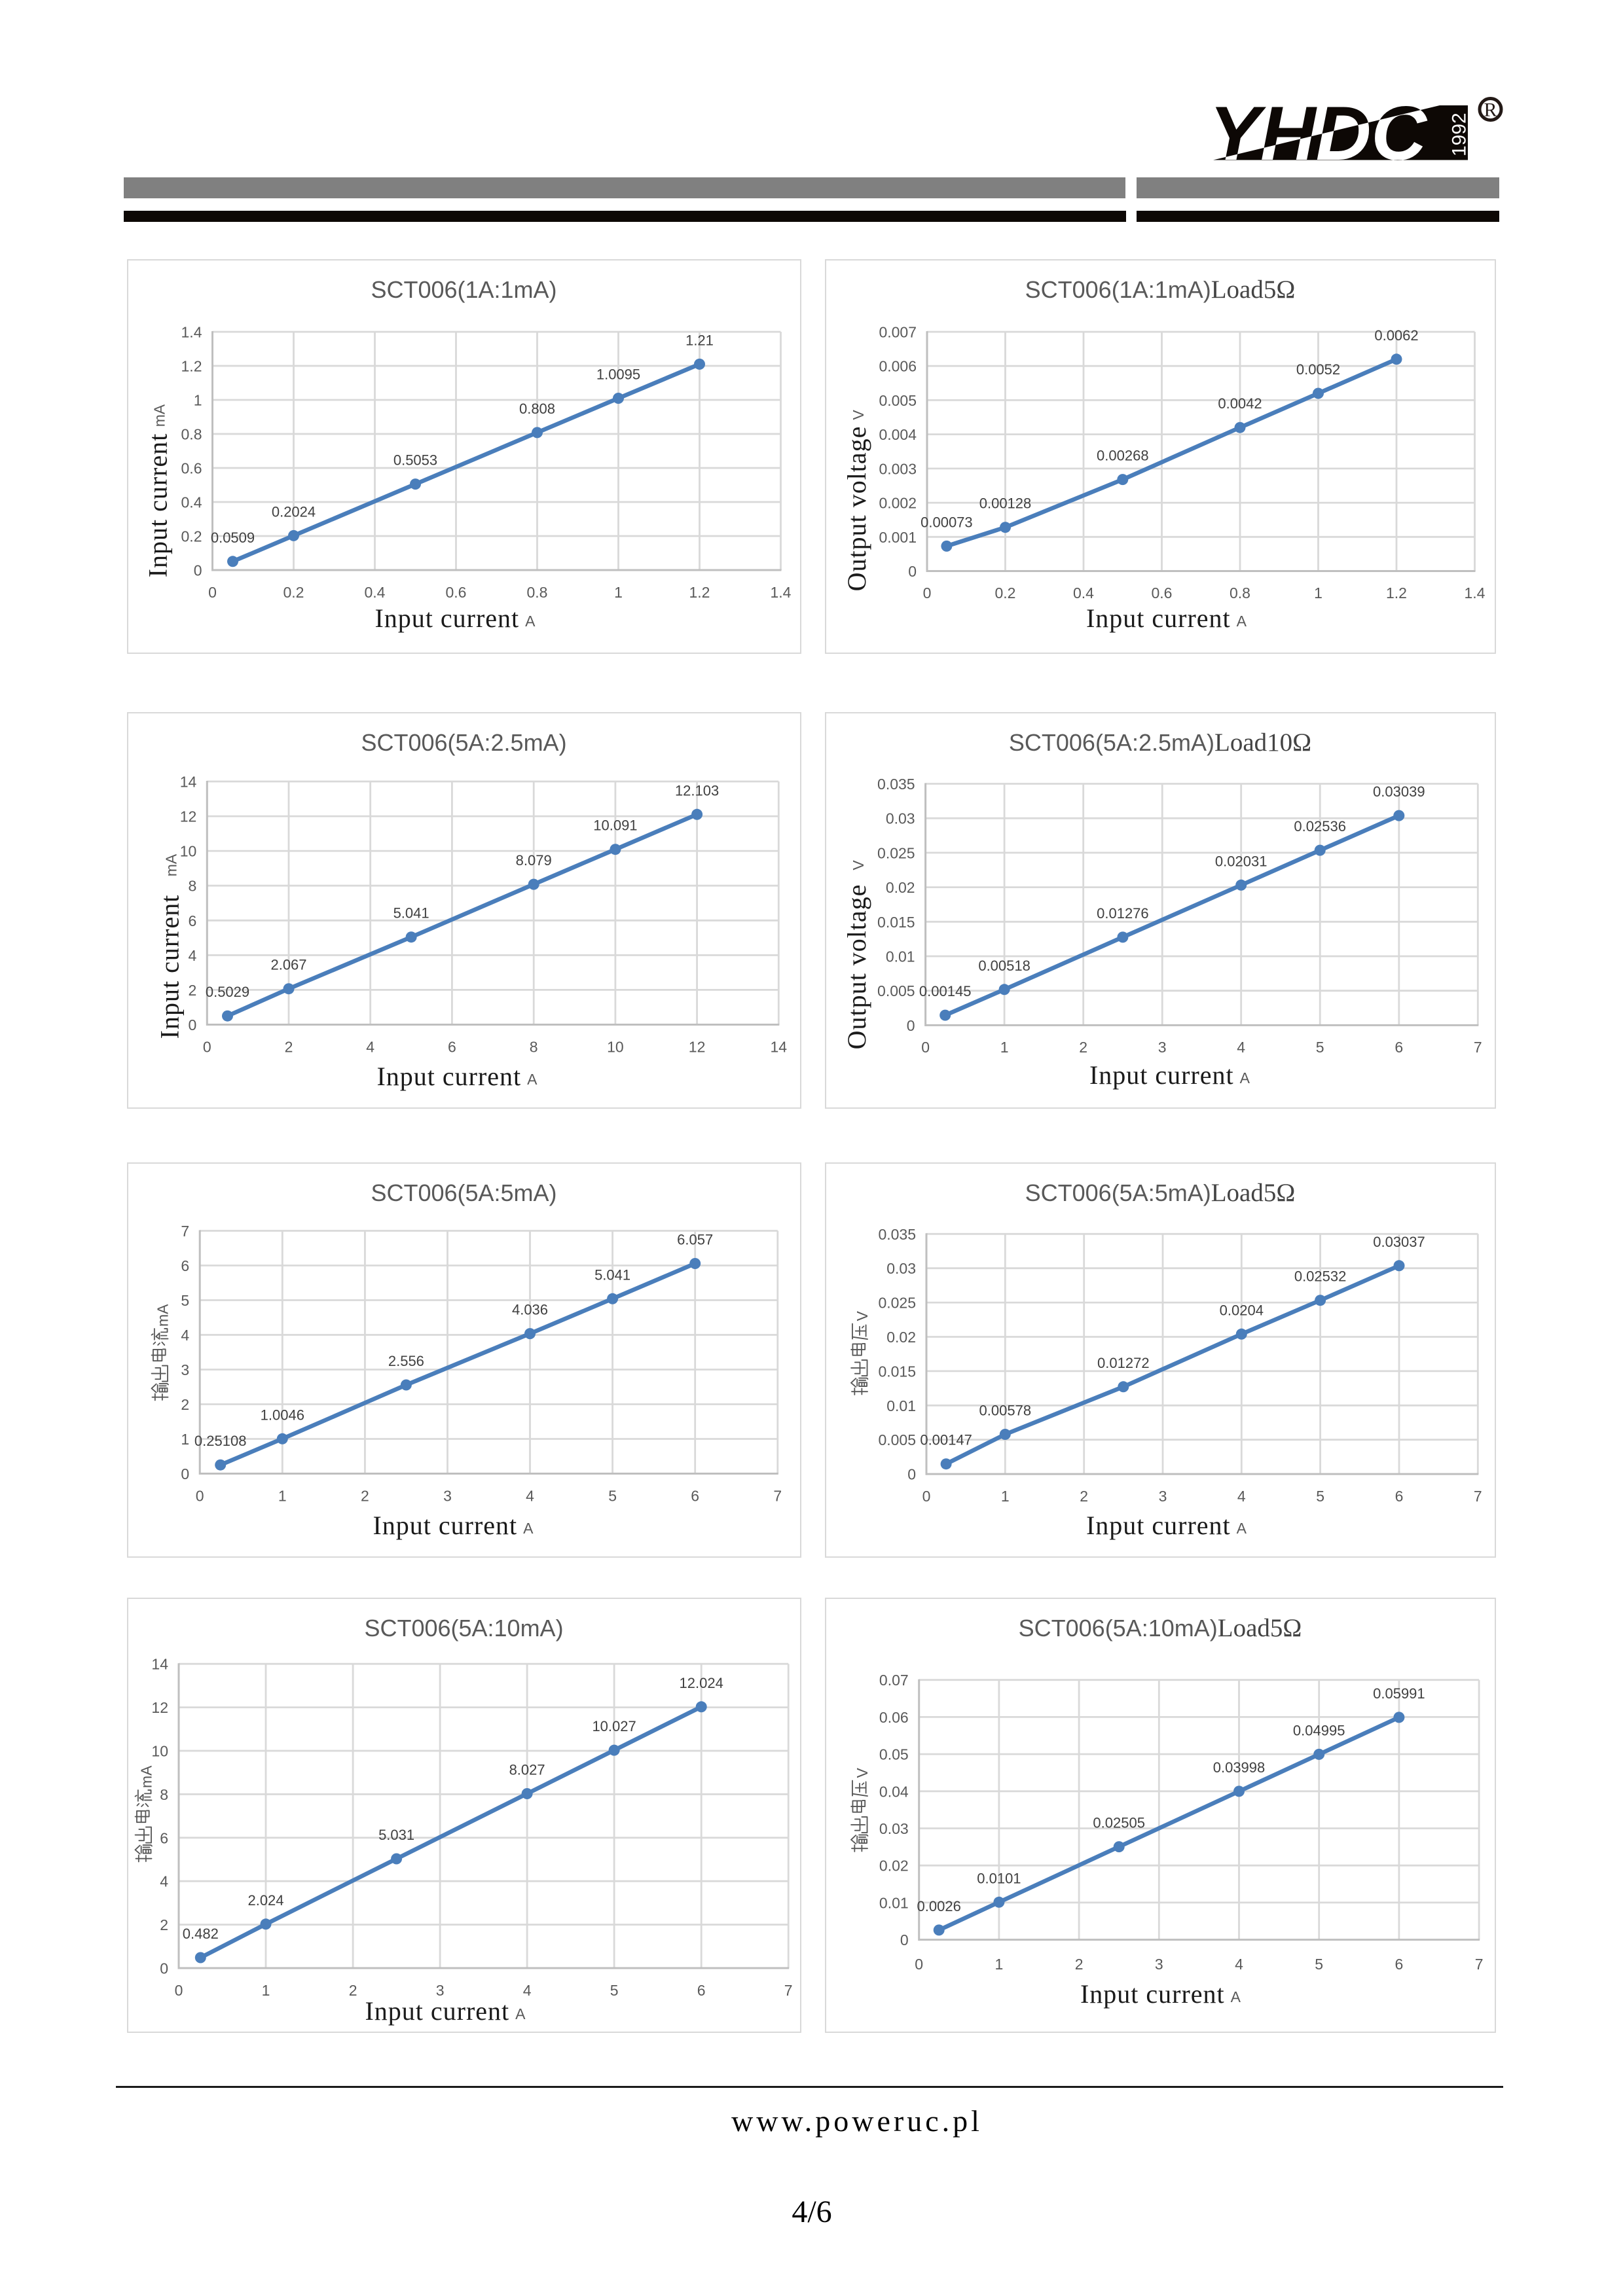  I want to click on svg-text: 4/6, so click(811, 2212).